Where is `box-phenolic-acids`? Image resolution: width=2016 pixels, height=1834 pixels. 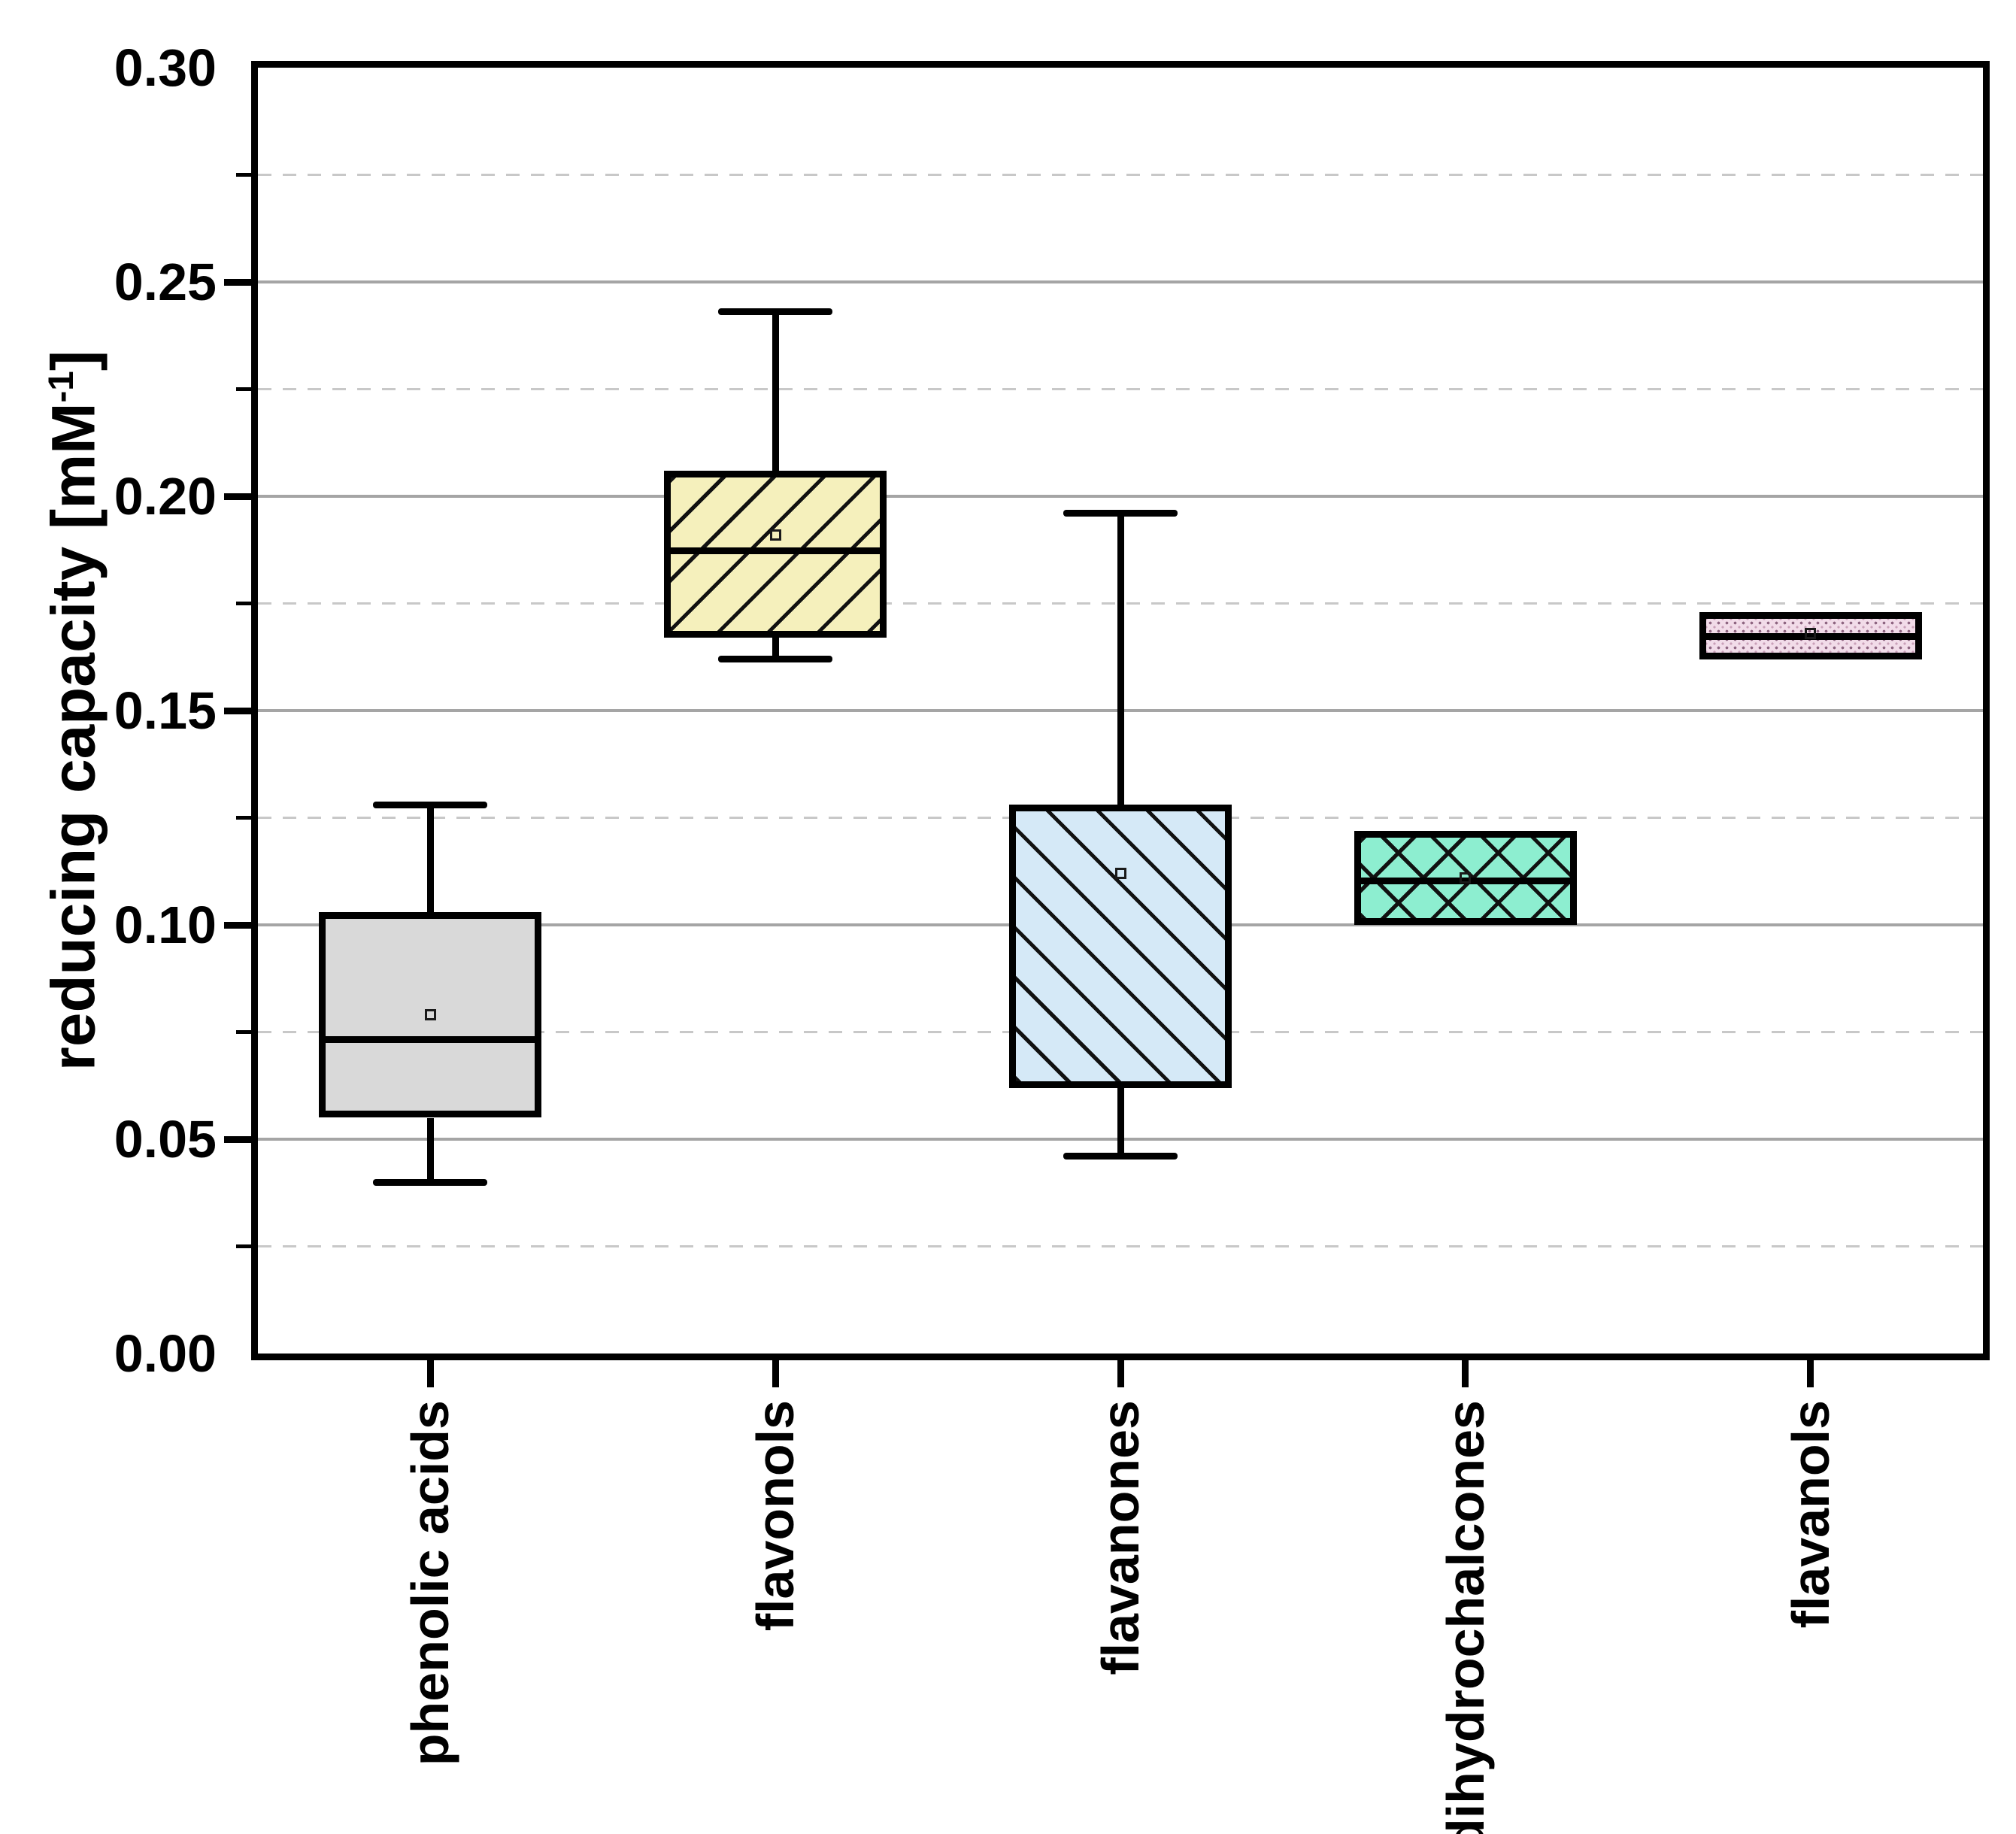
box-phenolic-acids is located at coordinates (430, 1014).